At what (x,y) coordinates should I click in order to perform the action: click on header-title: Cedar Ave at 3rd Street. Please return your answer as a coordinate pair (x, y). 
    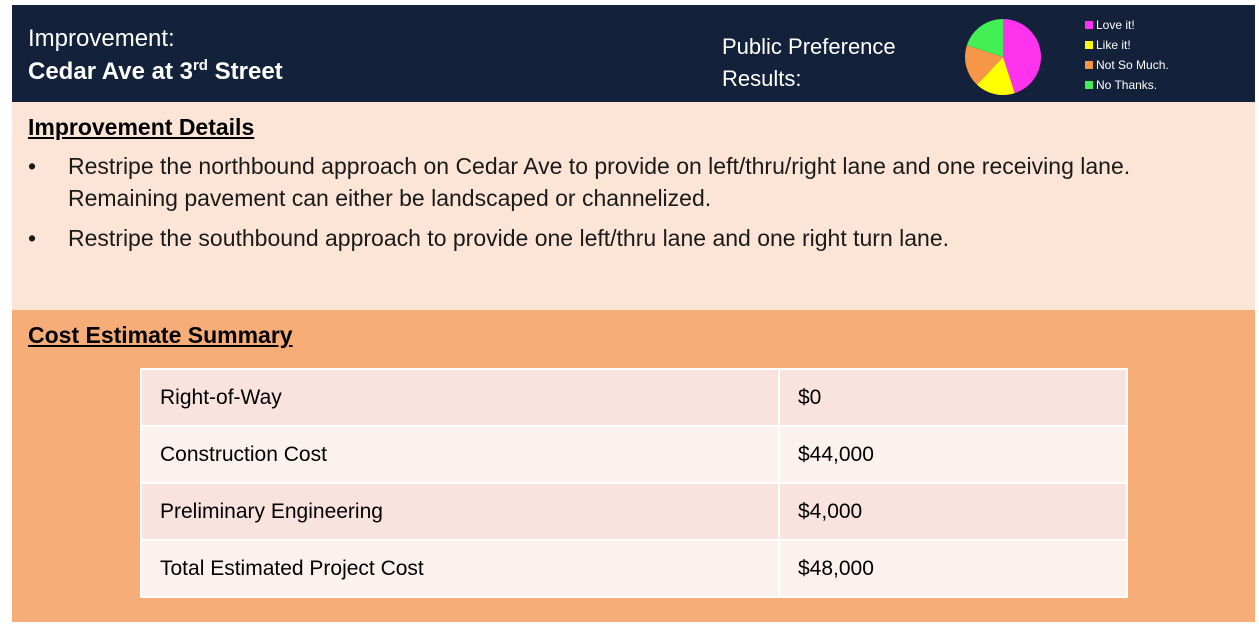
    Looking at the image, I should click on (155, 71).